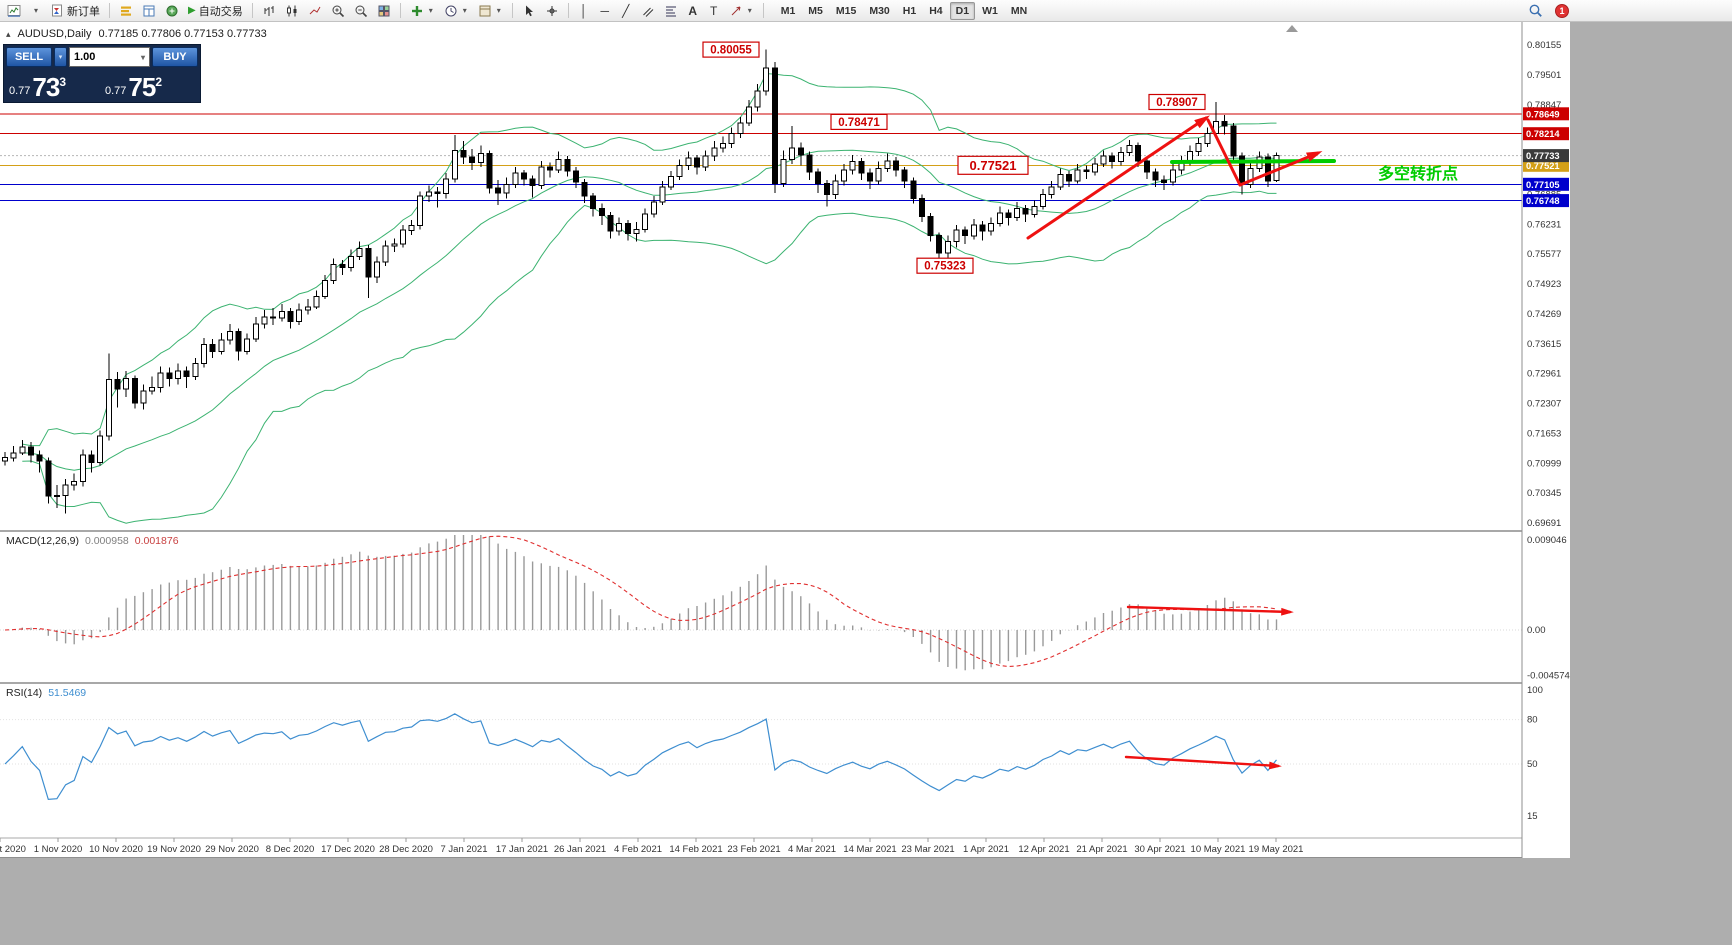 The image size is (1732, 945). What do you see at coordinates (422, 11) in the screenshot?
I see `indicators-button: ▾` at bounding box center [422, 11].